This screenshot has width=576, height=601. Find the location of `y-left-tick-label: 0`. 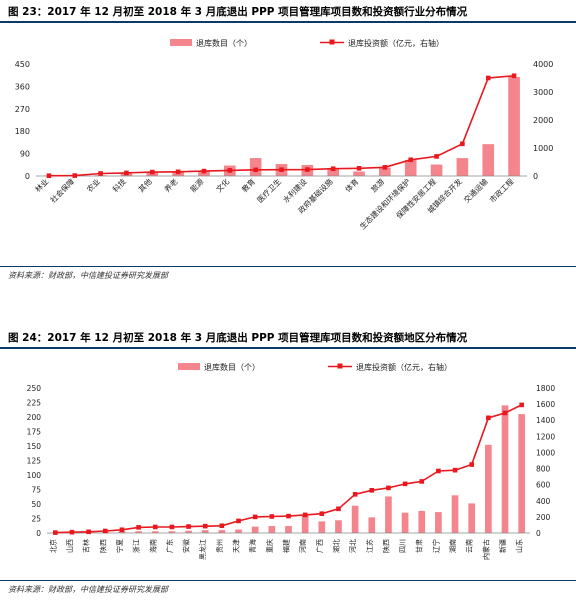

y-left-tick-label: 0 is located at coordinates (38, 533).